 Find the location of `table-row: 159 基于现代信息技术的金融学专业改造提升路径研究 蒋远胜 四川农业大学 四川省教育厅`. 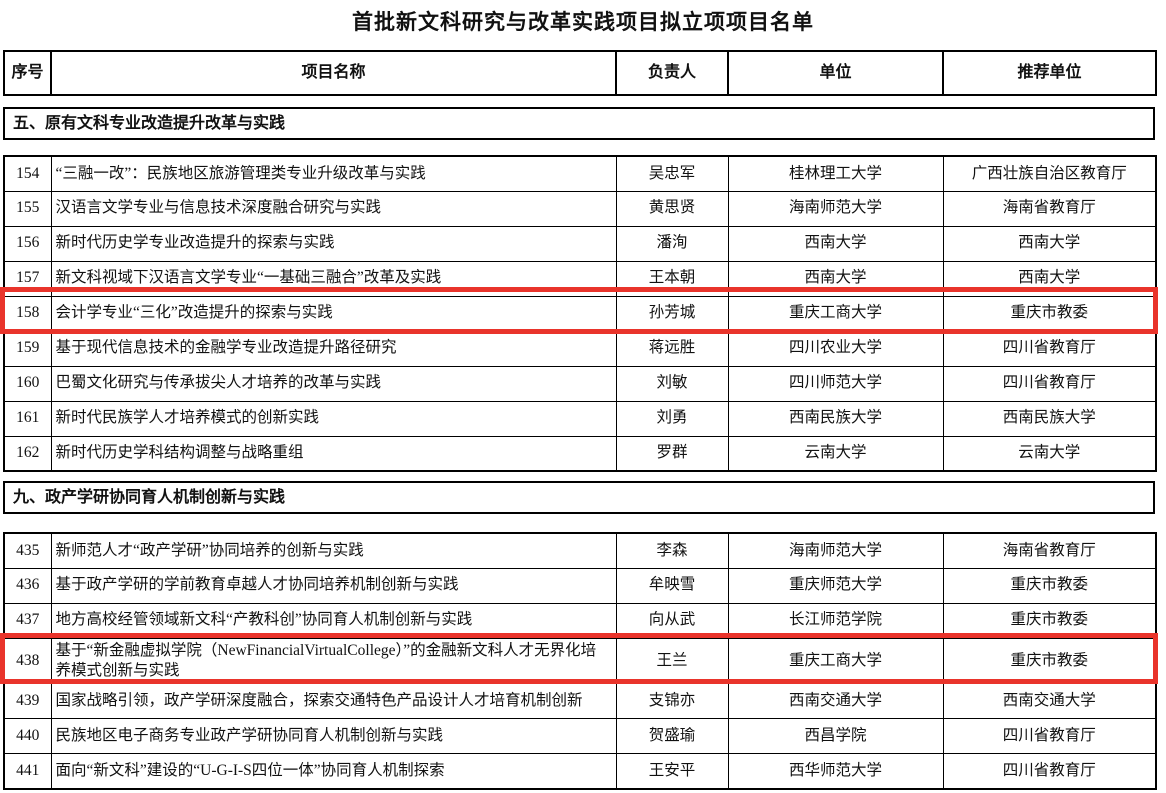

table-row: 159 基于现代信息技术的金融学专业改造提升路径研究 蒋远胜 四川农业大学 四川省教育厅 is located at coordinates (580, 348).